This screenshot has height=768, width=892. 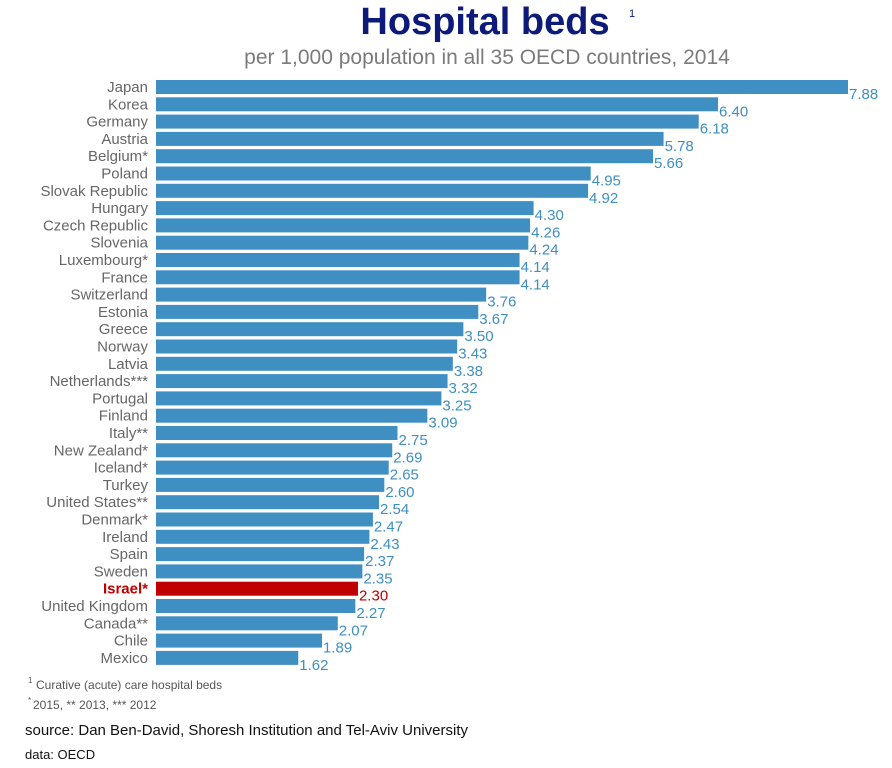 What do you see at coordinates (545, 232) in the screenshot?
I see `value-label-czech-republic: 4.26` at bounding box center [545, 232].